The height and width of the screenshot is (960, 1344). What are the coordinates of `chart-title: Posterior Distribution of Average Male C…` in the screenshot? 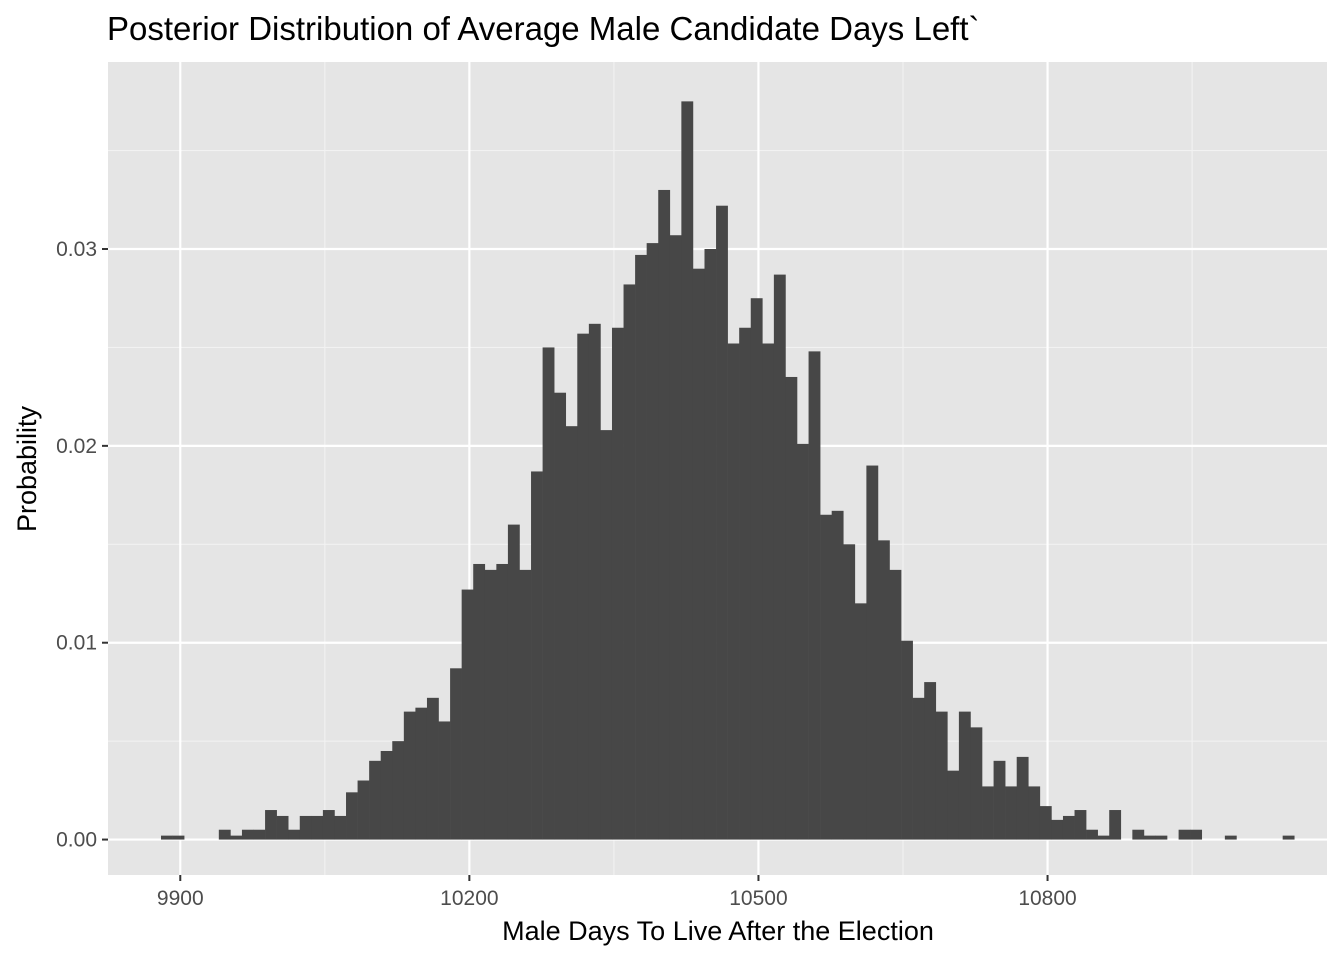 It's located at (543, 28).